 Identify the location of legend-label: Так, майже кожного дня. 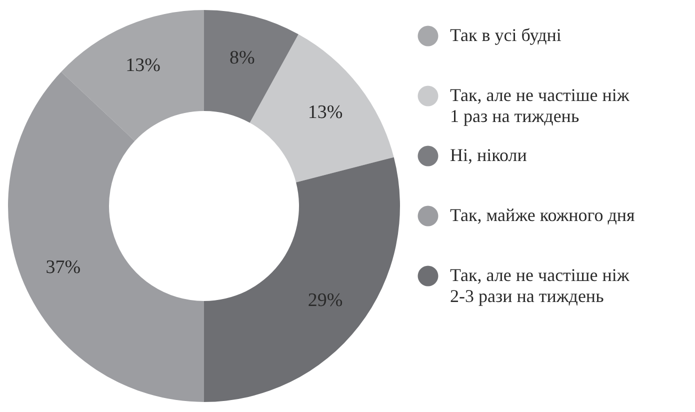
(542, 215).